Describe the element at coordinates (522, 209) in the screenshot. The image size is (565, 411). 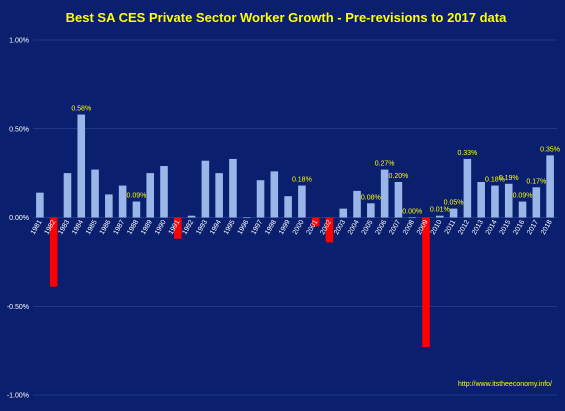
I see `bar-2016` at that location.